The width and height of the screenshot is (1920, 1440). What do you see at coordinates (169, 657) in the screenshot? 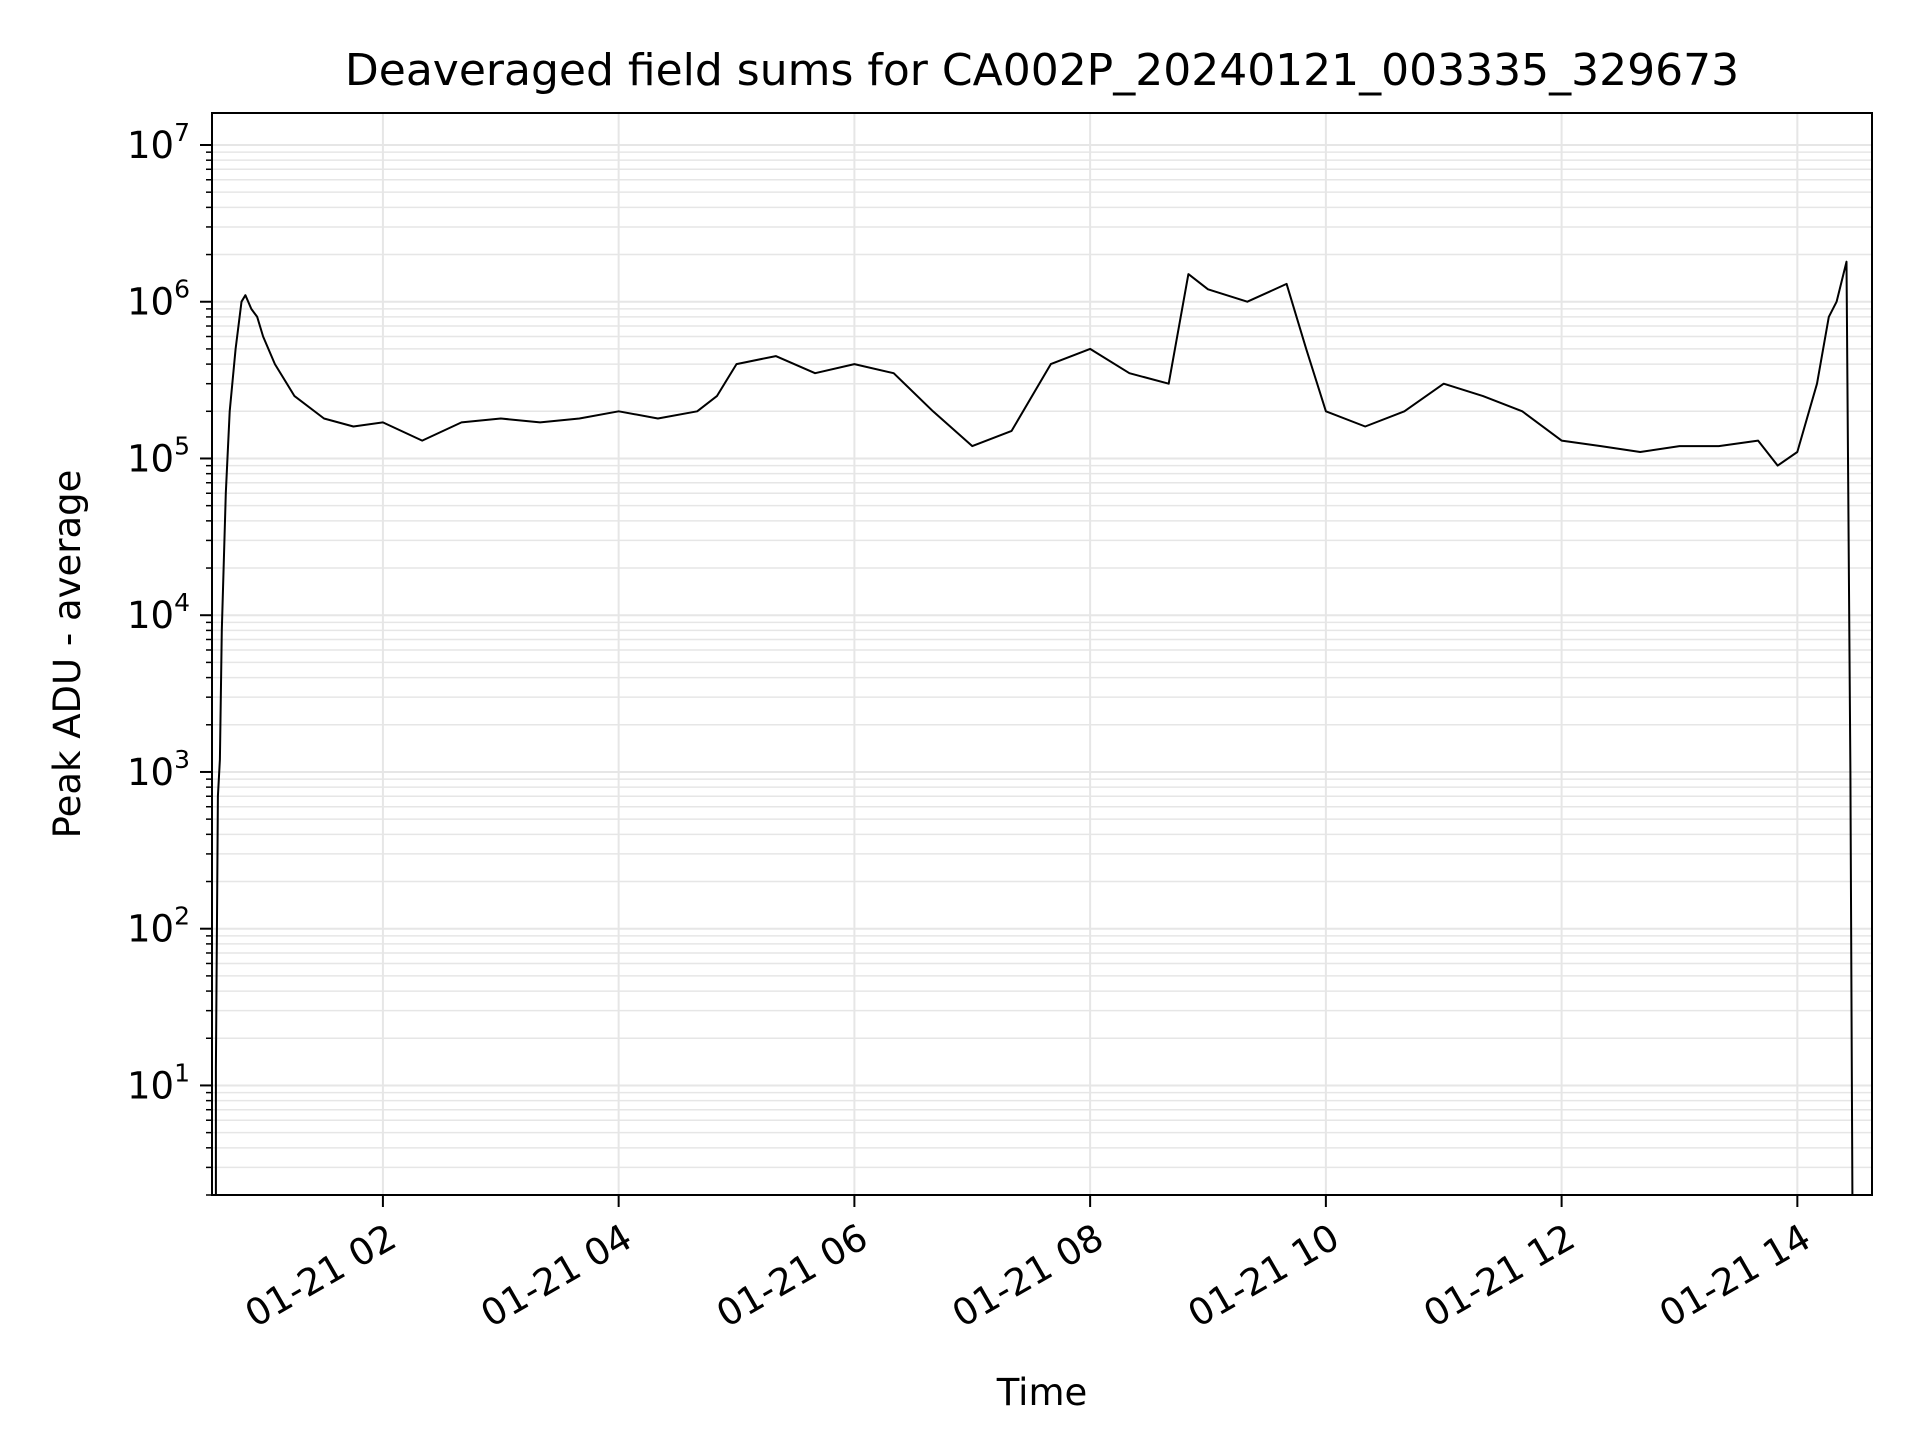
I see `y-axis-ticks: 10¹ 10² 10³ 10⁴ 10⁵ 10⁶ 10⁷` at bounding box center [169, 657].